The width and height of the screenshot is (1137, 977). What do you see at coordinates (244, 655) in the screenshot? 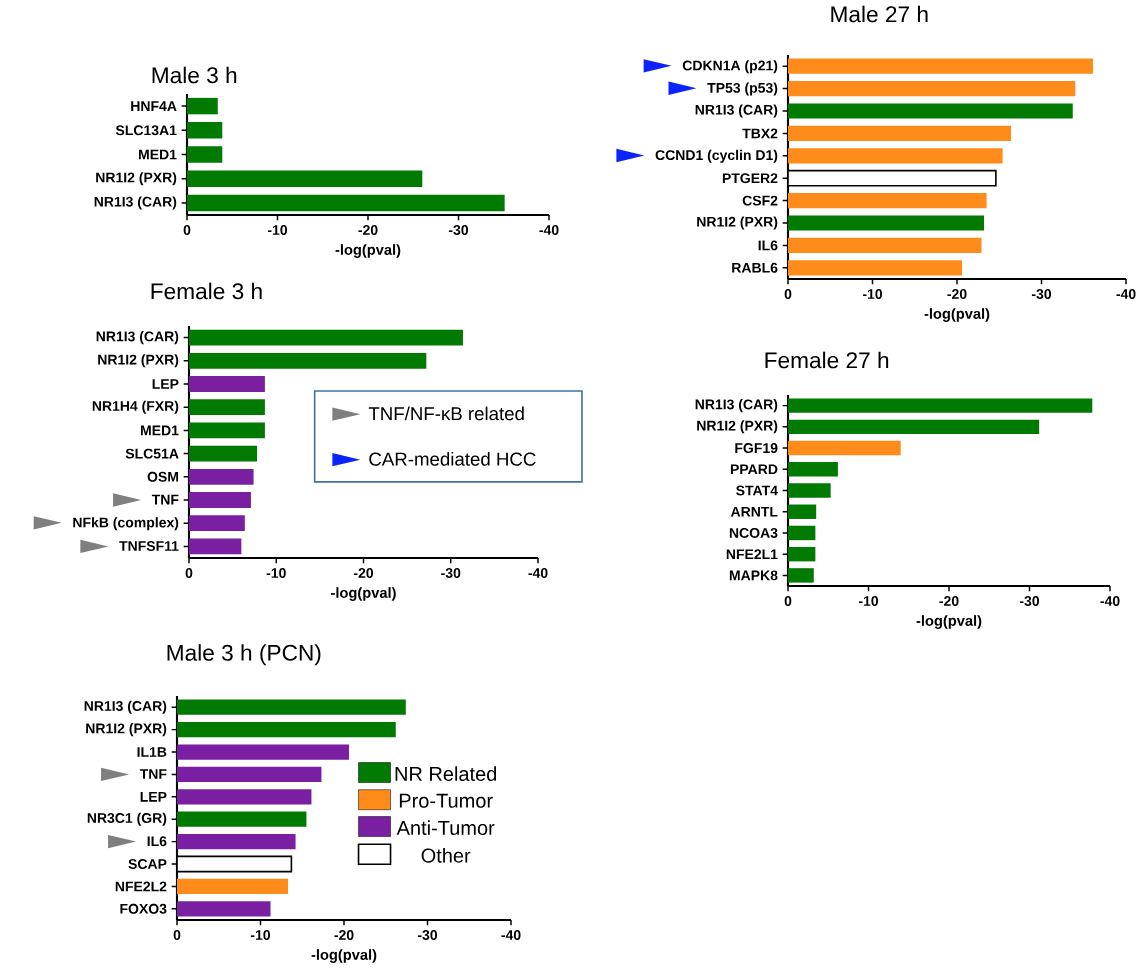
I see `chart-title: Male 3 h (PCN)` at bounding box center [244, 655].